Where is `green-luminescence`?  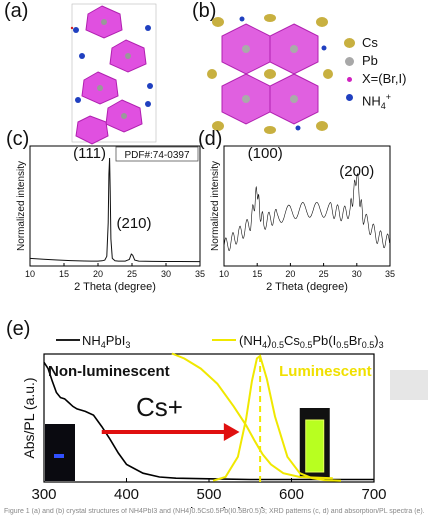
green-luminescence is located at coordinates (315, 446).